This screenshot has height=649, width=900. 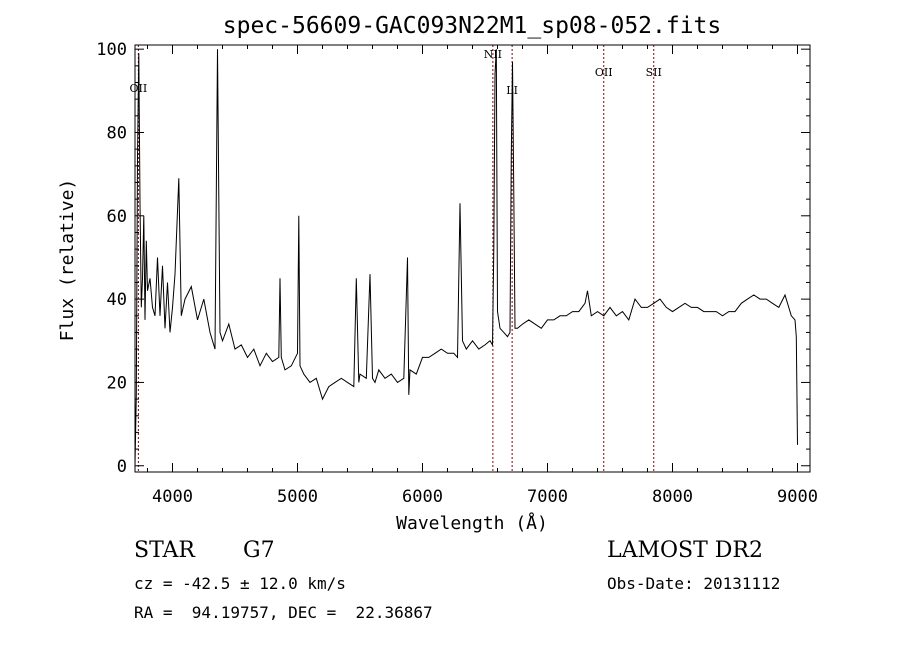 What do you see at coordinates (122, 467) in the screenshot?
I see `y-tick-label: 0` at bounding box center [122, 467].